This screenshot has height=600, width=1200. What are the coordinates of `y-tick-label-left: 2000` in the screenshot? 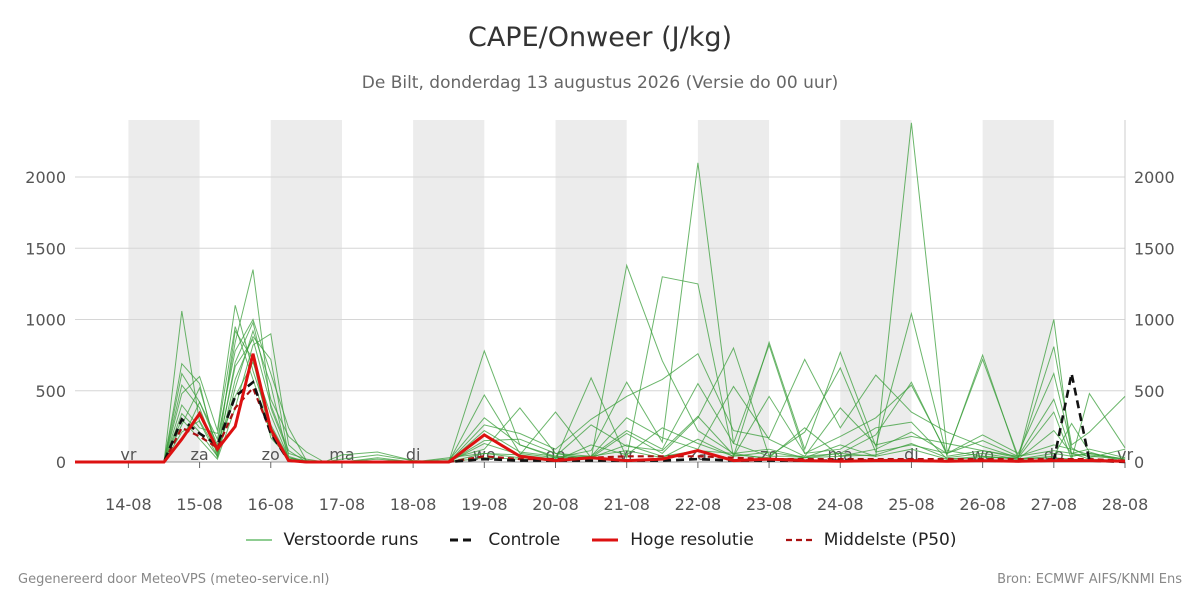 It's located at (45, 177).